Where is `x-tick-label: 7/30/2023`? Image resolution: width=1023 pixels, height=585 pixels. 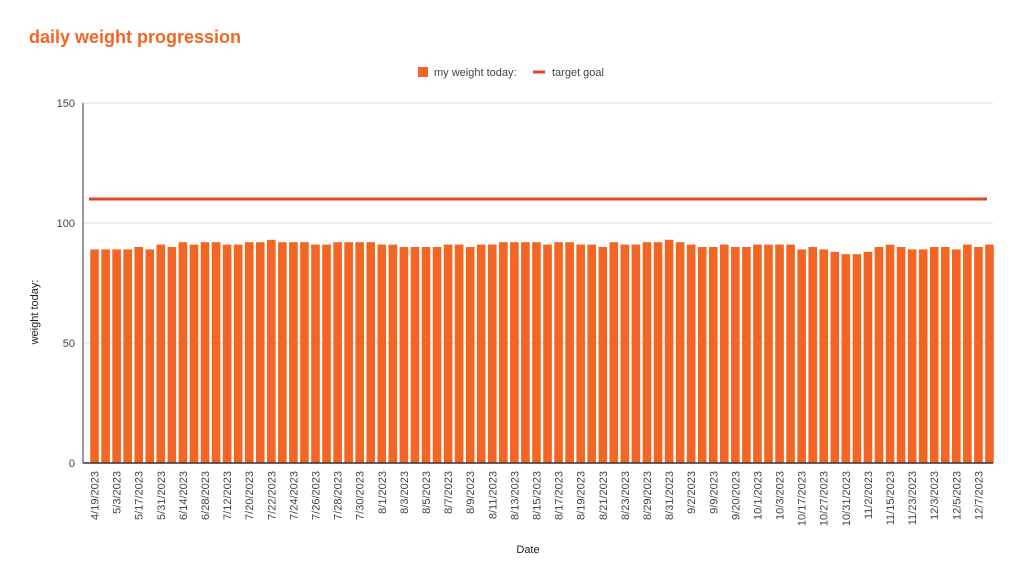
x-tick-label: 7/30/2023 is located at coordinates (361, 495).